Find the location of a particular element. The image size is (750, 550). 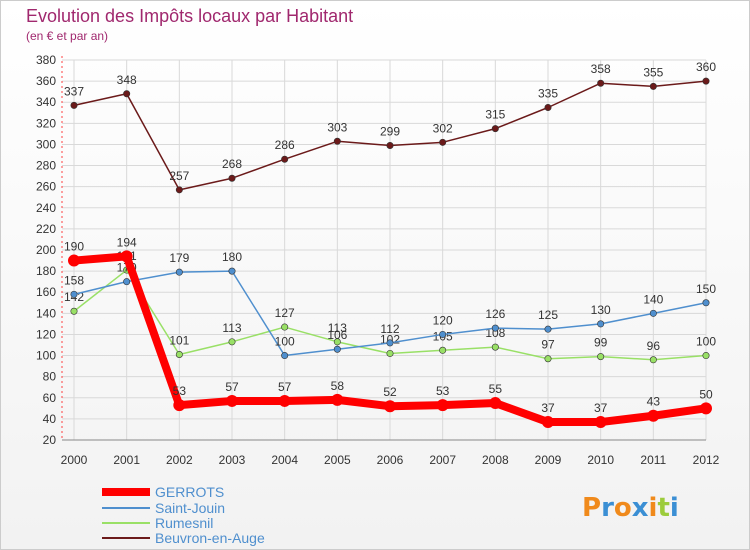

data-label: 335 is located at coordinates (548, 94).